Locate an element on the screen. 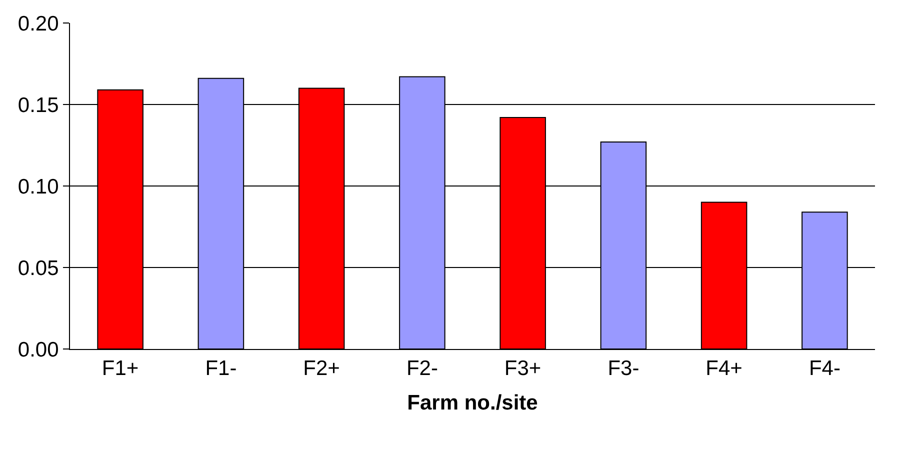 The image size is (905, 449). x-axis-title: Farm no./site is located at coordinates (472, 402).